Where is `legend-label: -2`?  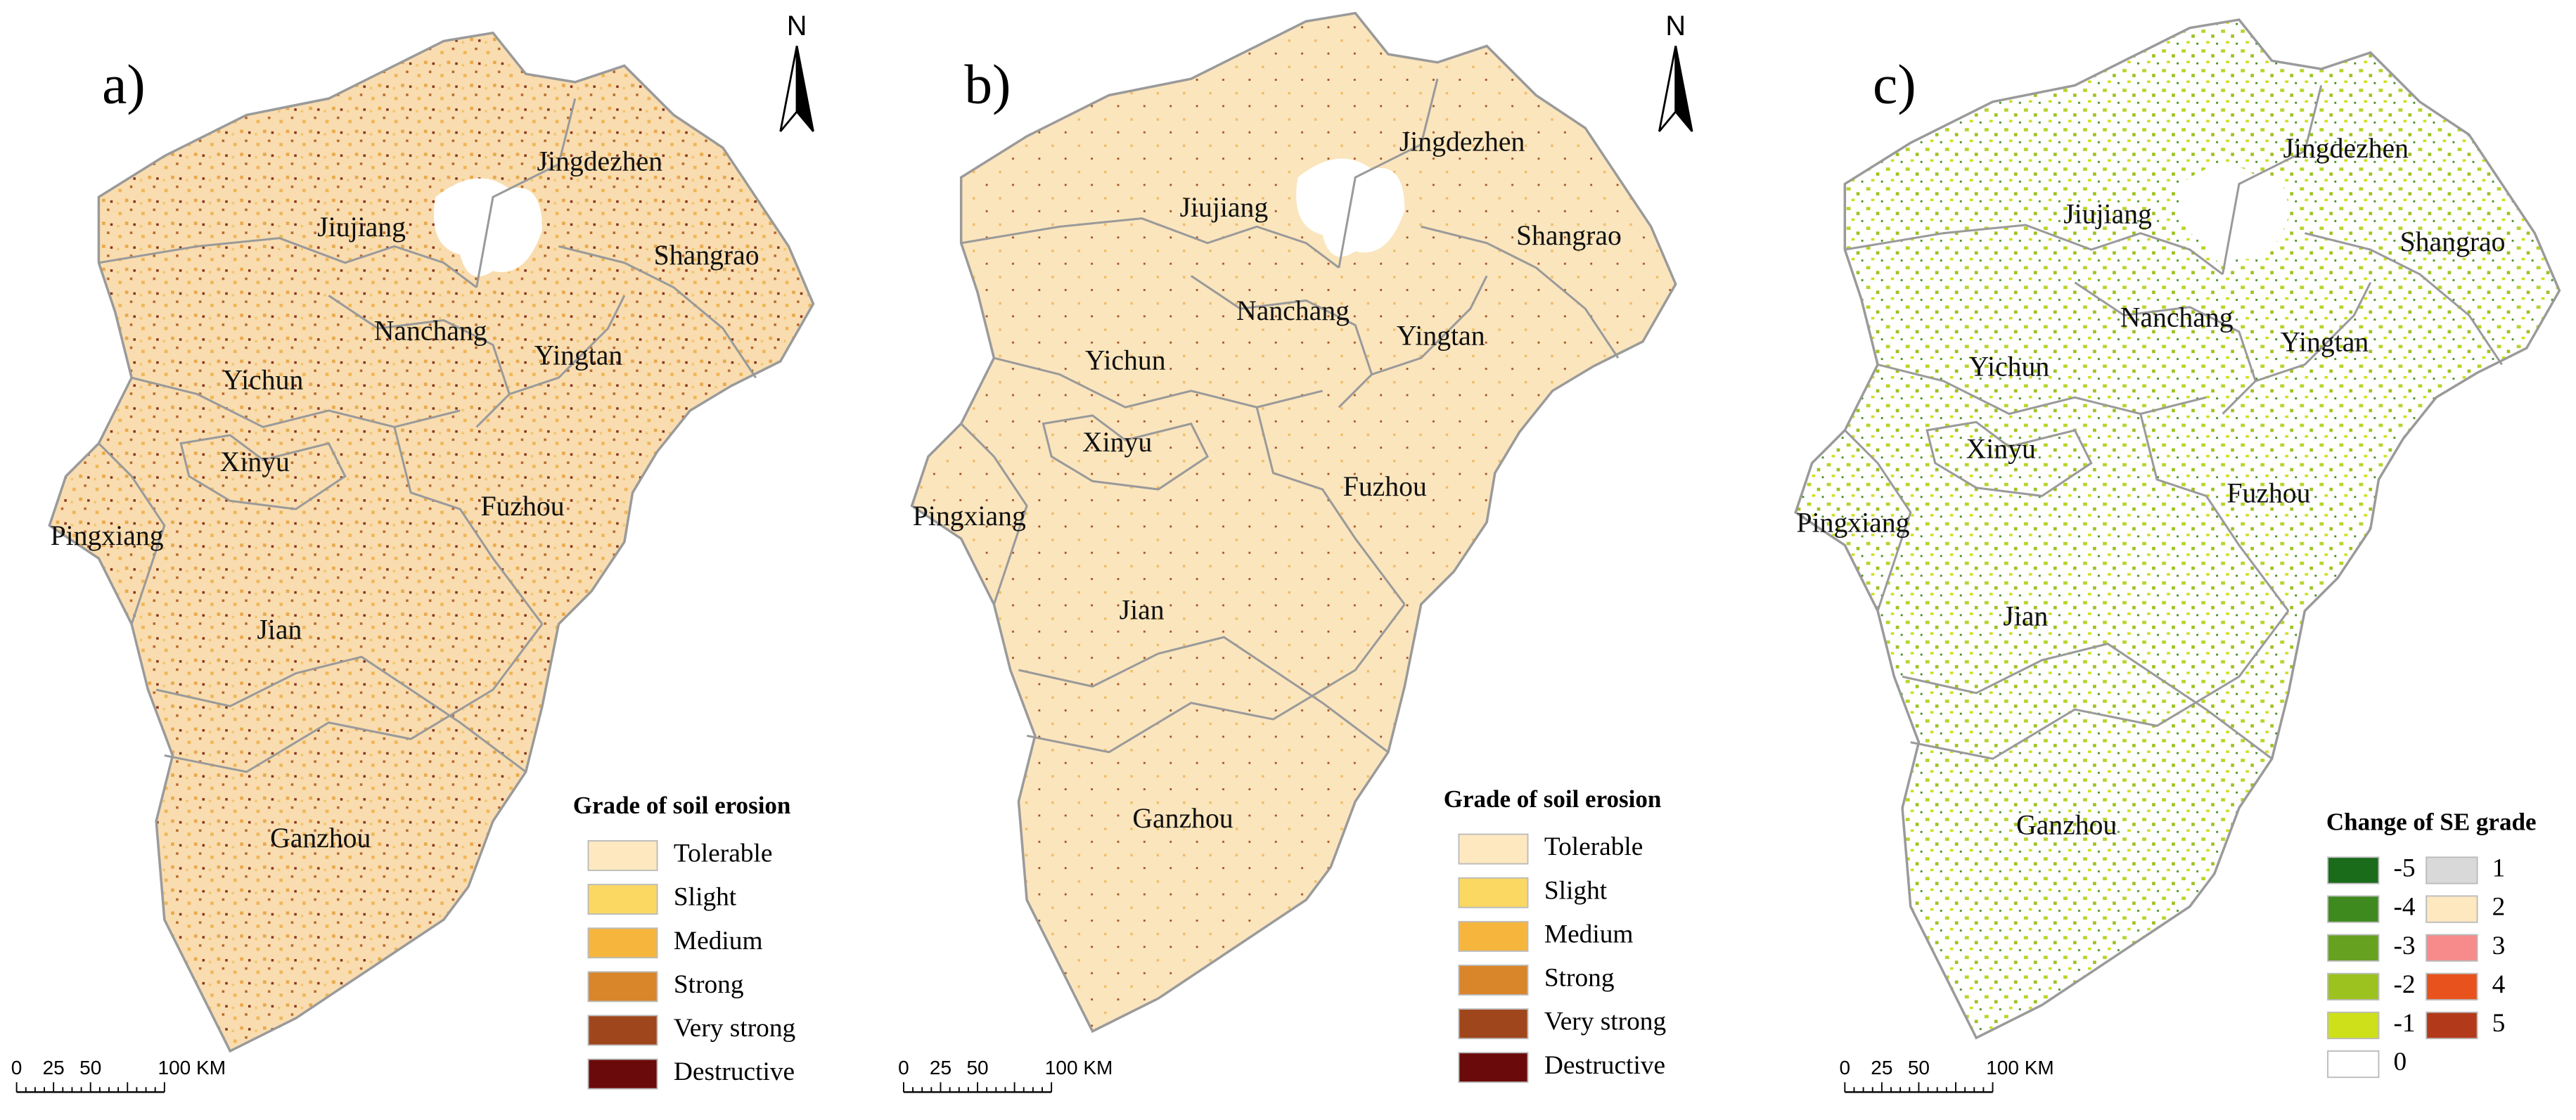 legend-label: -2 is located at coordinates (2404, 984).